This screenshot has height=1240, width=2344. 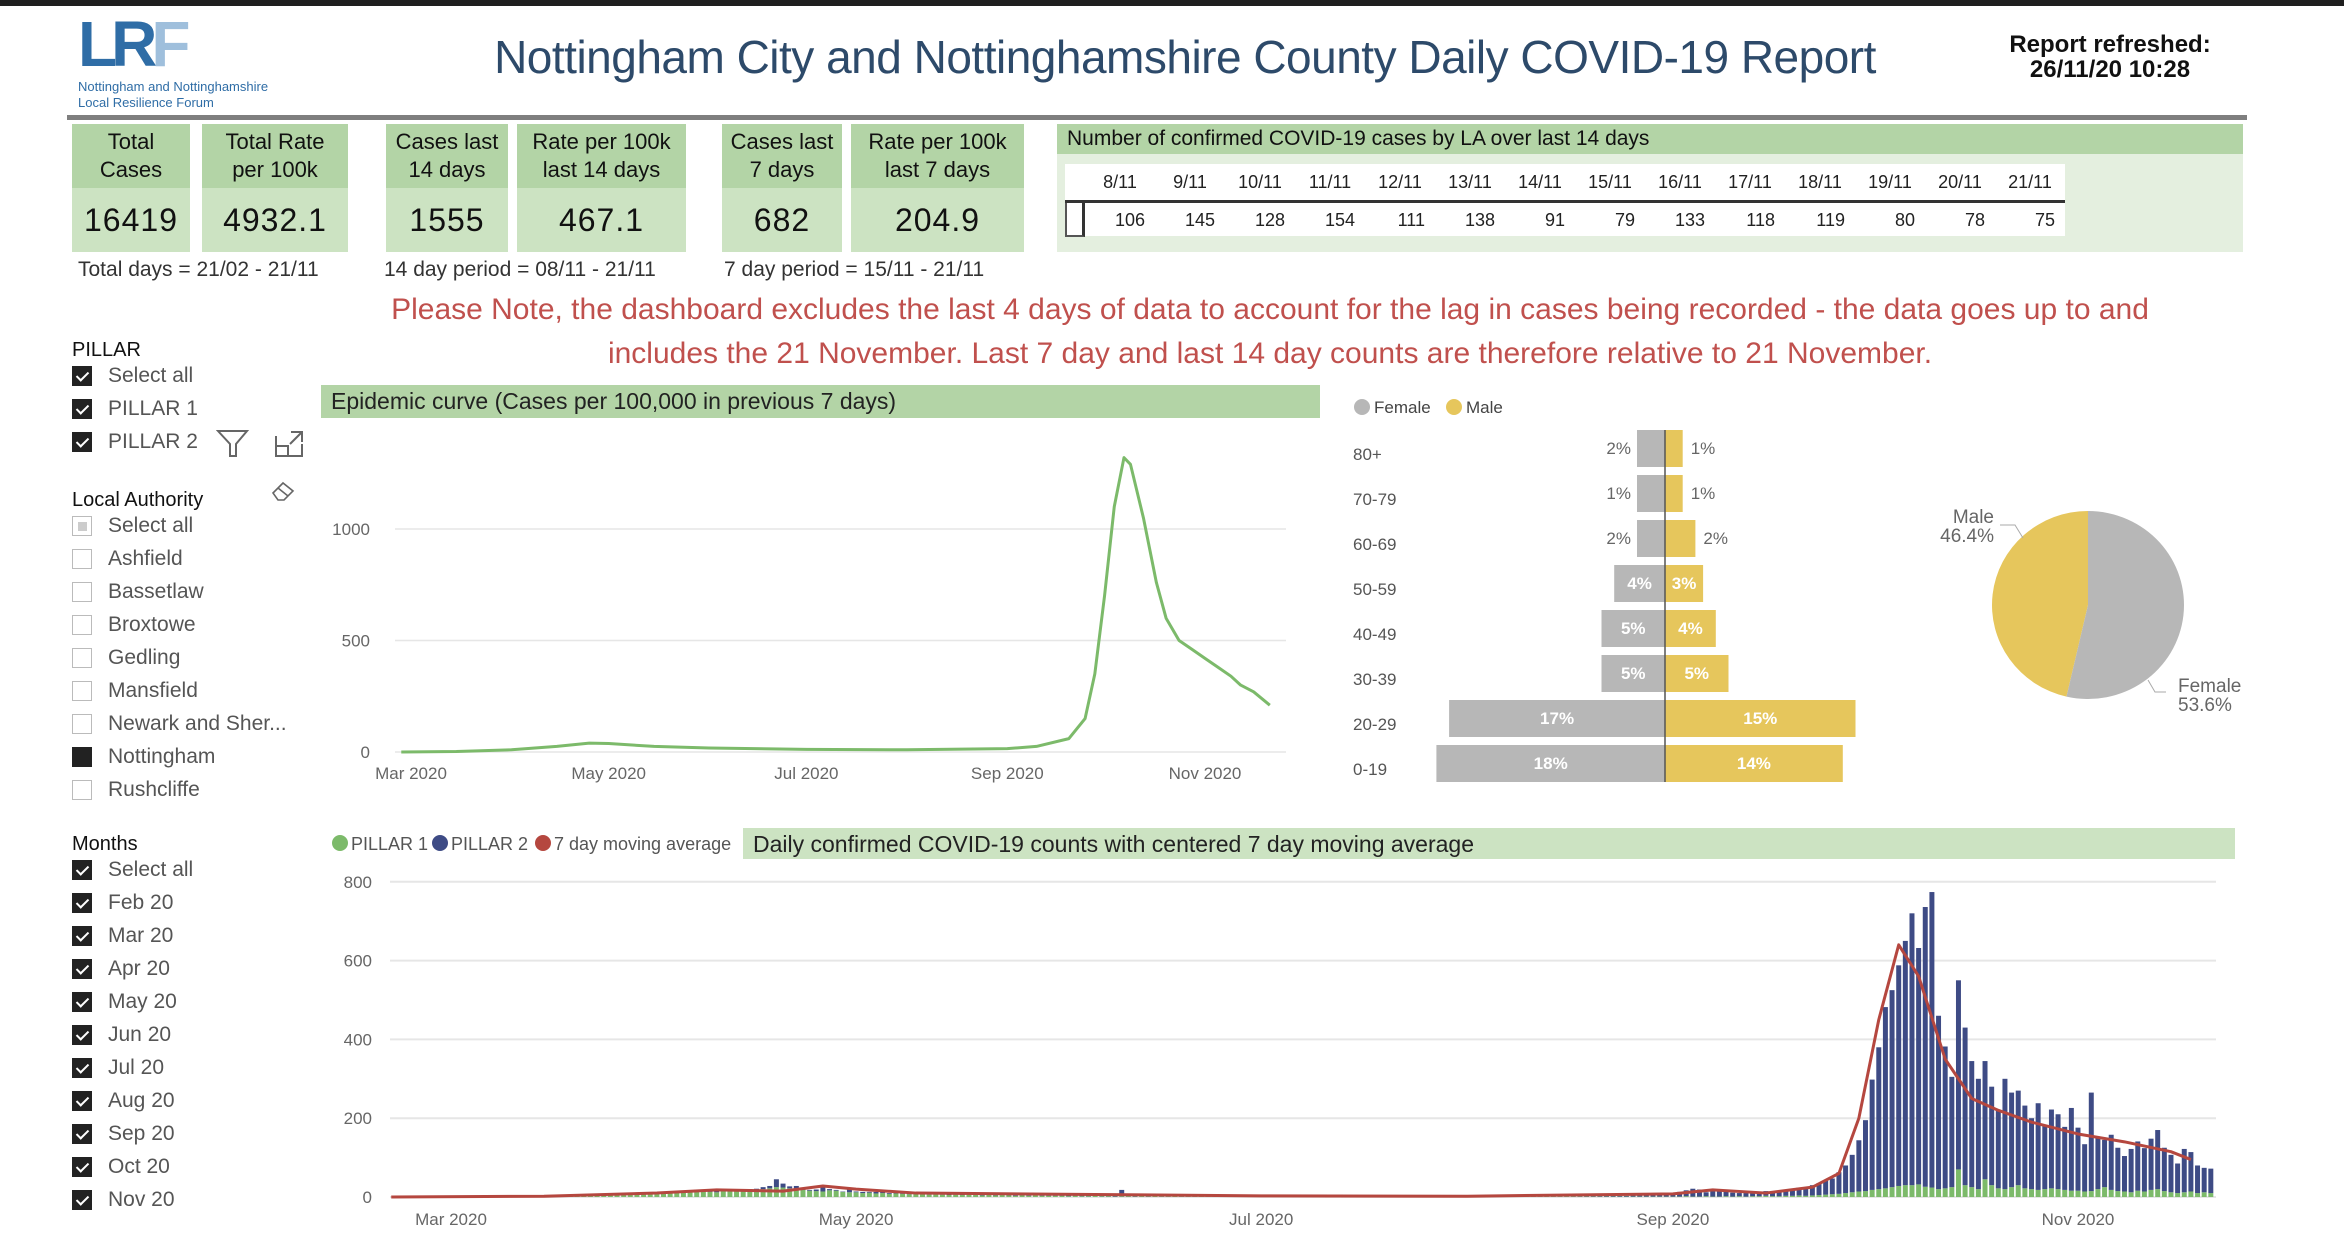 What do you see at coordinates (1199, 220) in the screenshot?
I see `table-cell: 145` at bounding box center [1199, 220].